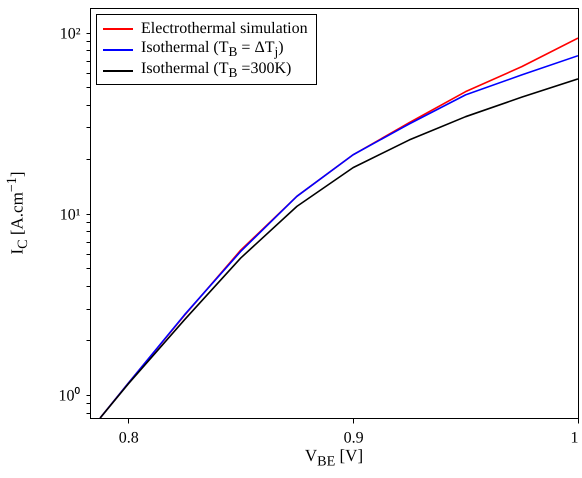 The image size is (582, 478). I want to click on legend-label: Isothermal (T$_{B}$ = ΔT$_{j}$), so click(212, 49).